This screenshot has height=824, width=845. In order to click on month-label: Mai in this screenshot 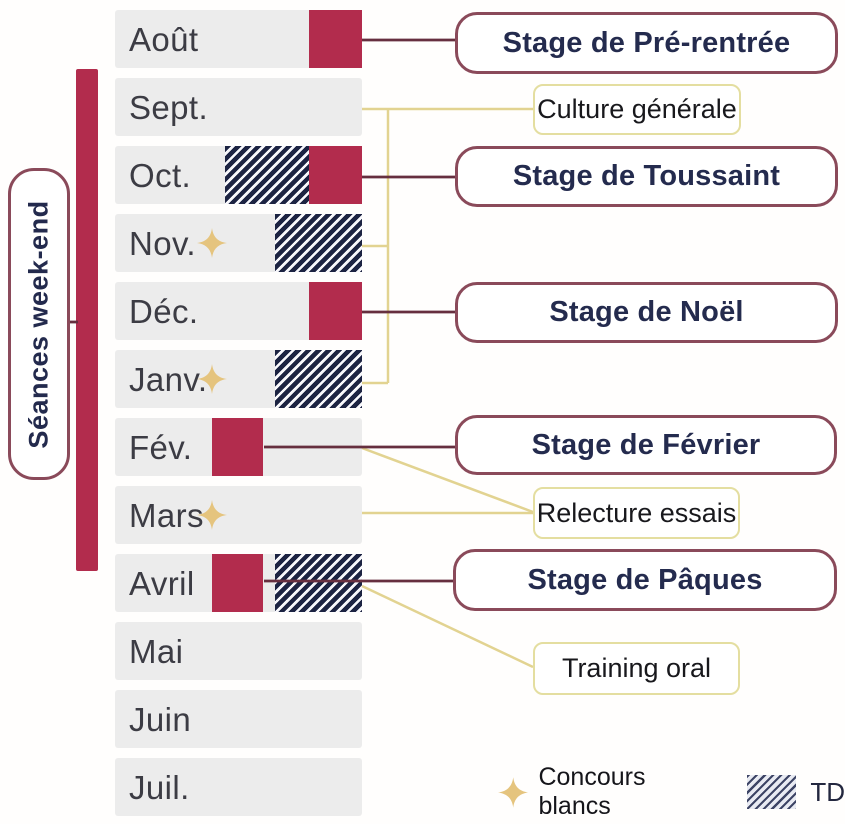, I will do `click(156, 651)`.